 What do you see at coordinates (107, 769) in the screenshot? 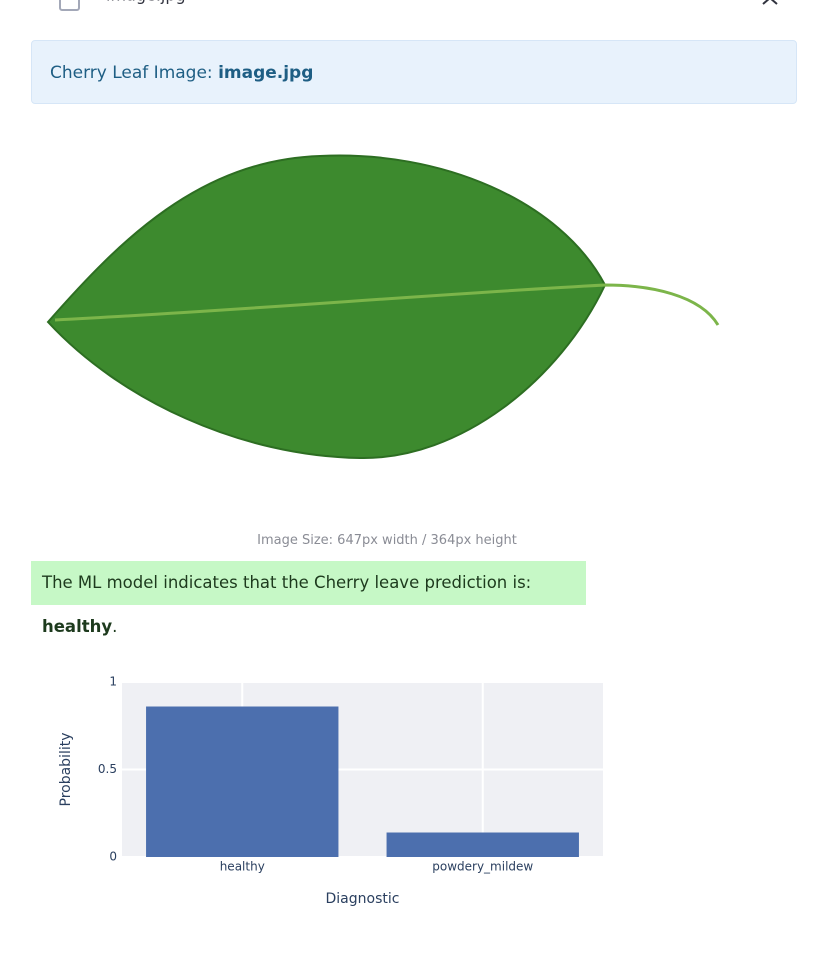
I see `y-tick-label: 0.5` at bounding box center [107, 769].